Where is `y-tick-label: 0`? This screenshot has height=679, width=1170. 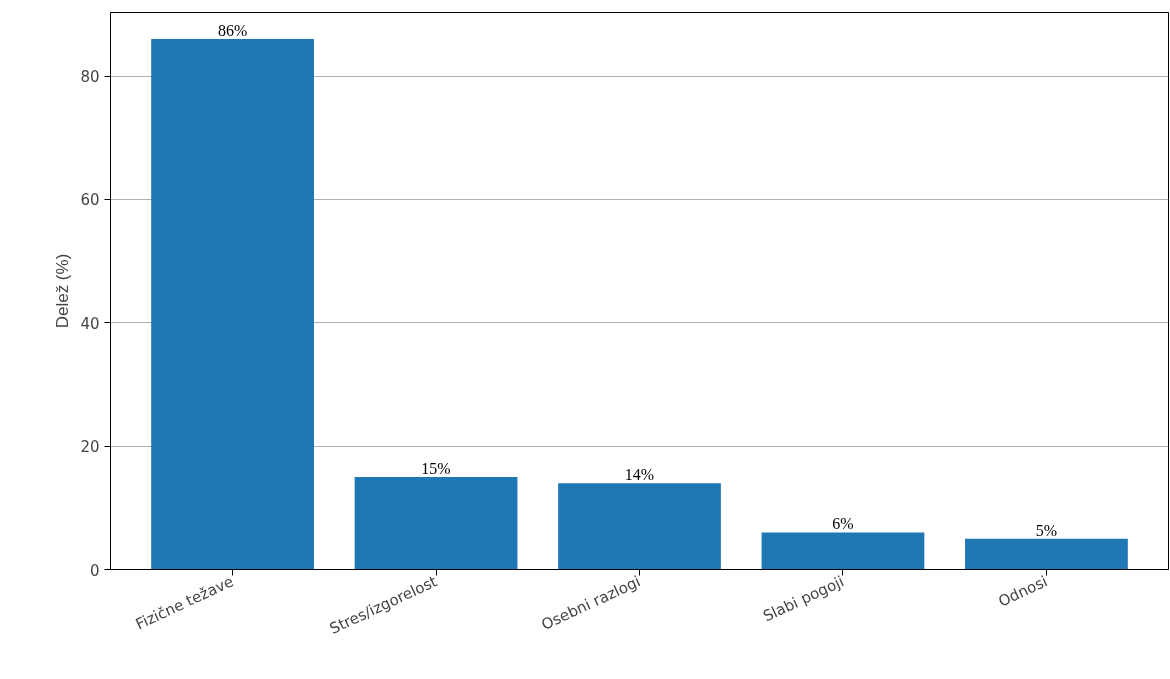
y-tick-label: 0 is located at coordinates (94, 570).